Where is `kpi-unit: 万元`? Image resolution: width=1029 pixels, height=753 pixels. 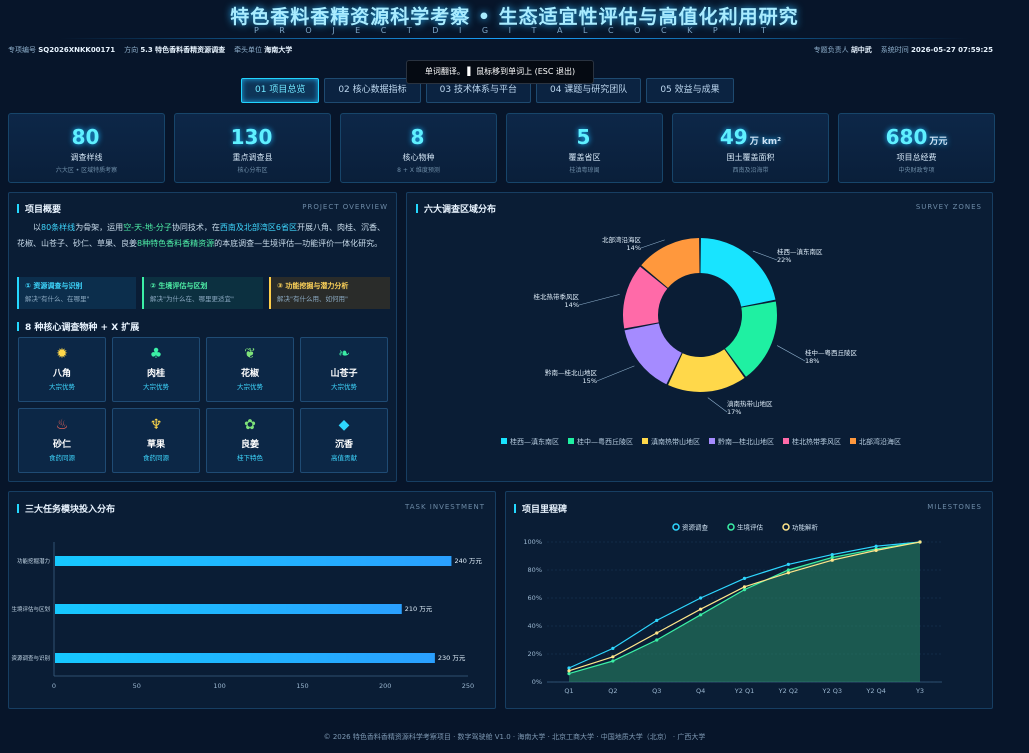
kpi-unit: 万元 is located at coordinates (938, 142).